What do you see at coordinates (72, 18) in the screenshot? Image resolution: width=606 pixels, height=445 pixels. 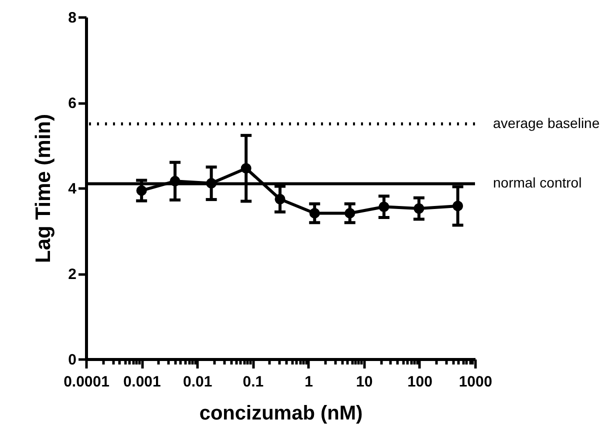 I see `y-tick-label: 8` at bounding box center [72, 18].